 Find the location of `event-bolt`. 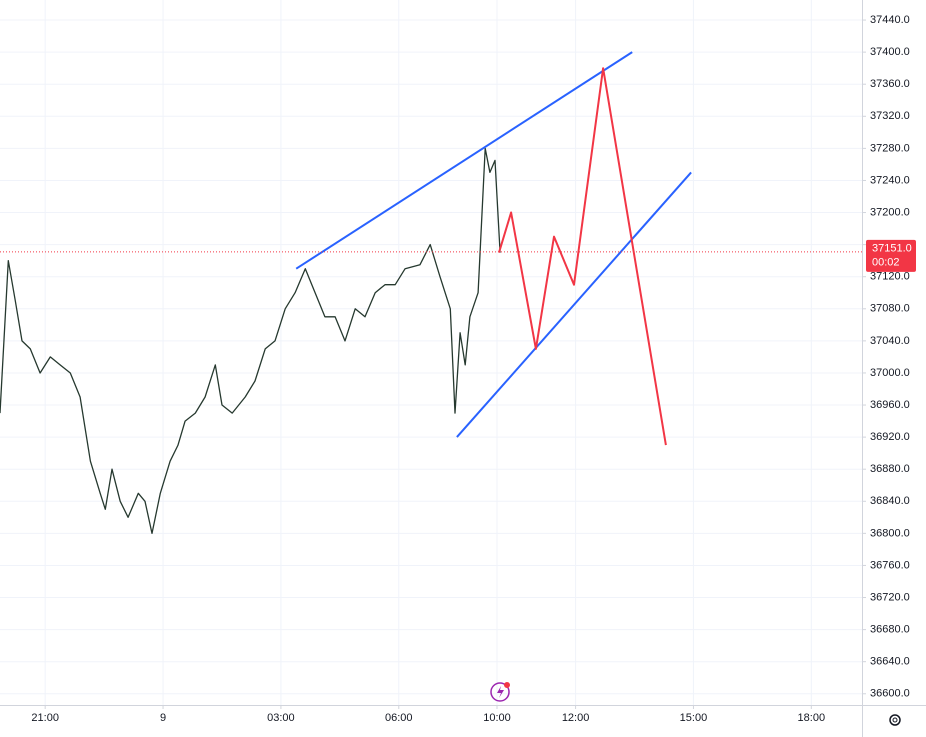

event-bolt is located at coordinates (500, 692).